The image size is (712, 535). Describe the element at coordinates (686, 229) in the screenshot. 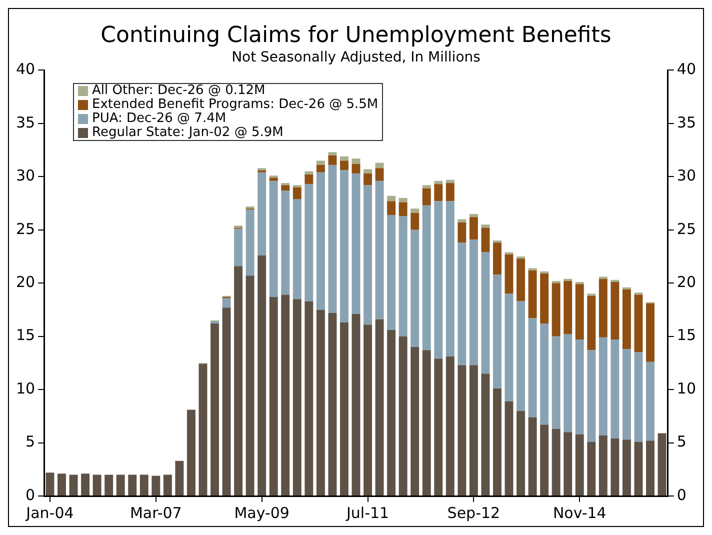

I see `y2-tick-label: 25` at that location.